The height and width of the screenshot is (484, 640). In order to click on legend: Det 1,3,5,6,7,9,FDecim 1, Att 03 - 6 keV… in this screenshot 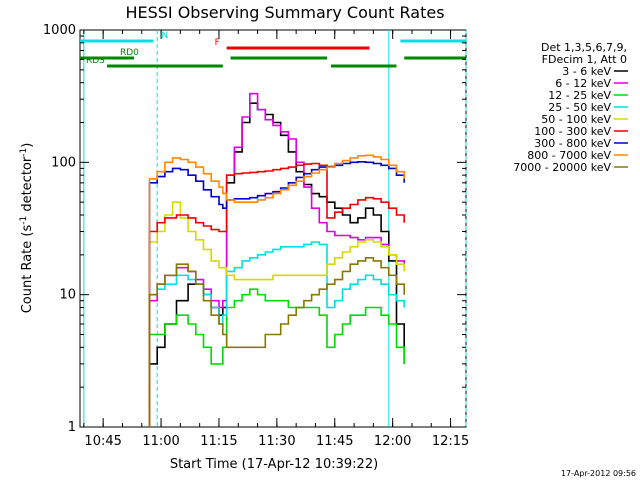, I will do `click(570, 107)`.